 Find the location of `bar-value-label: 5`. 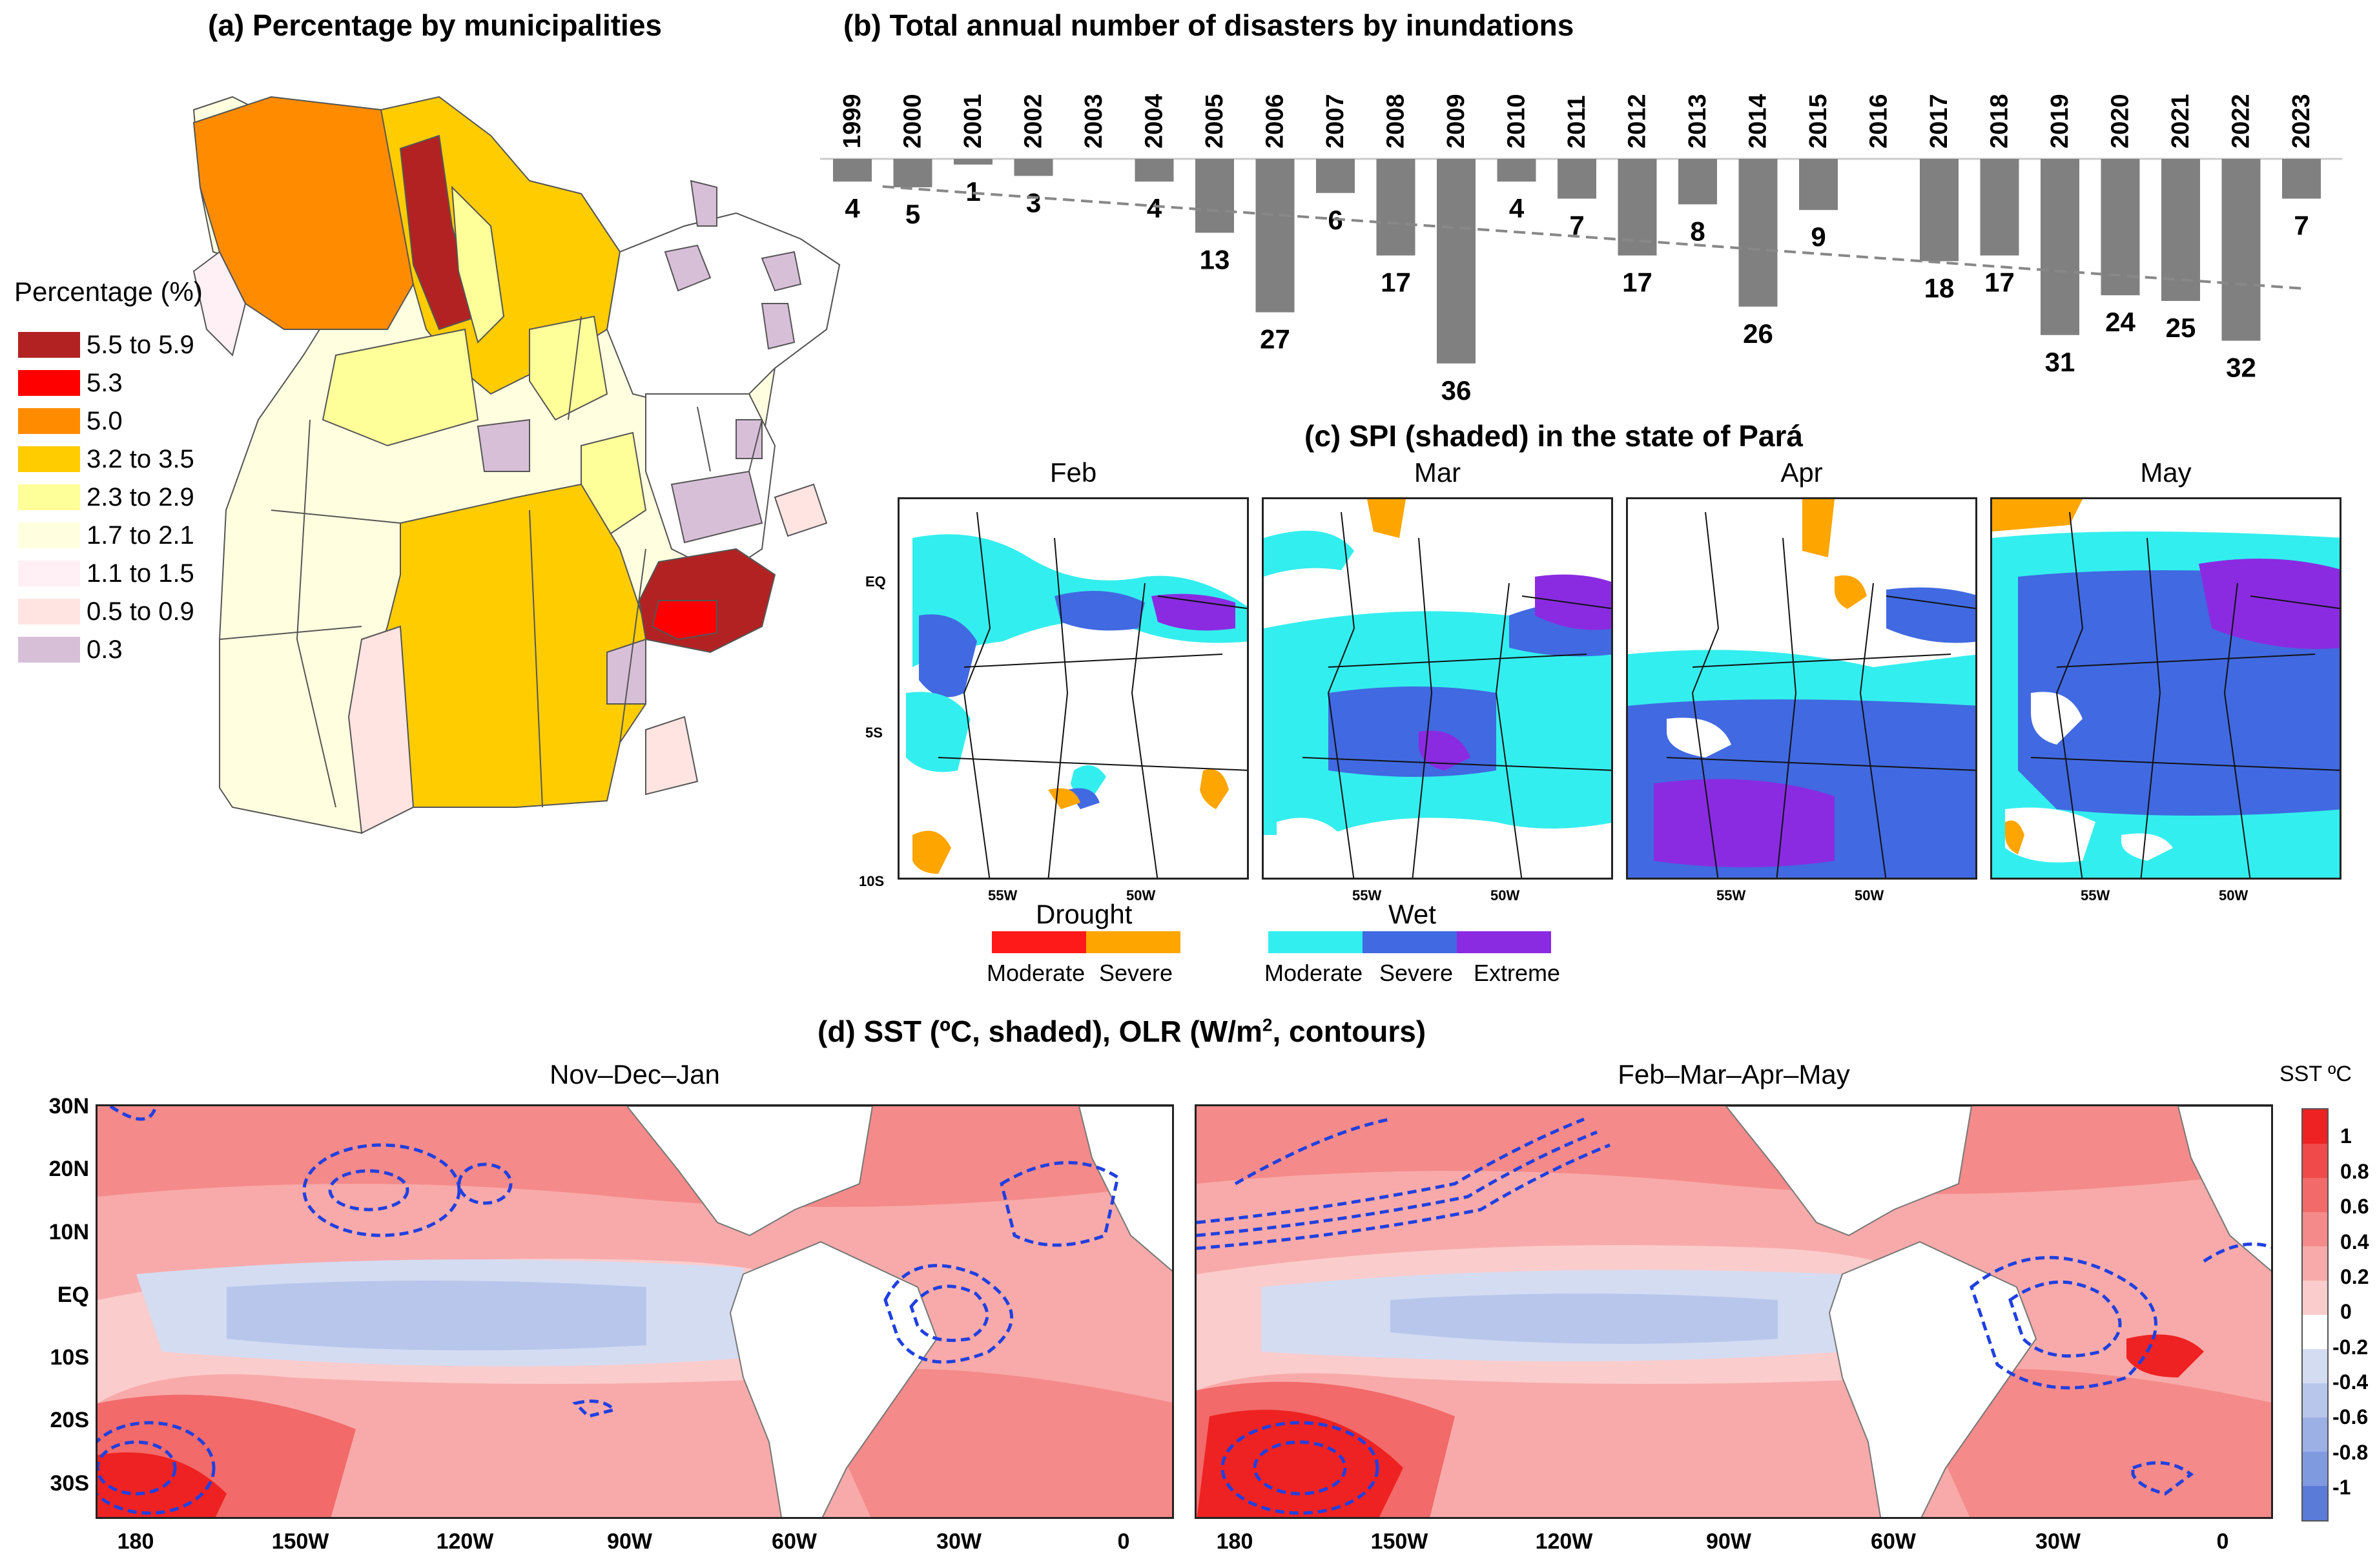

bar-value-label: 5 is located at coordinates (912, 214).